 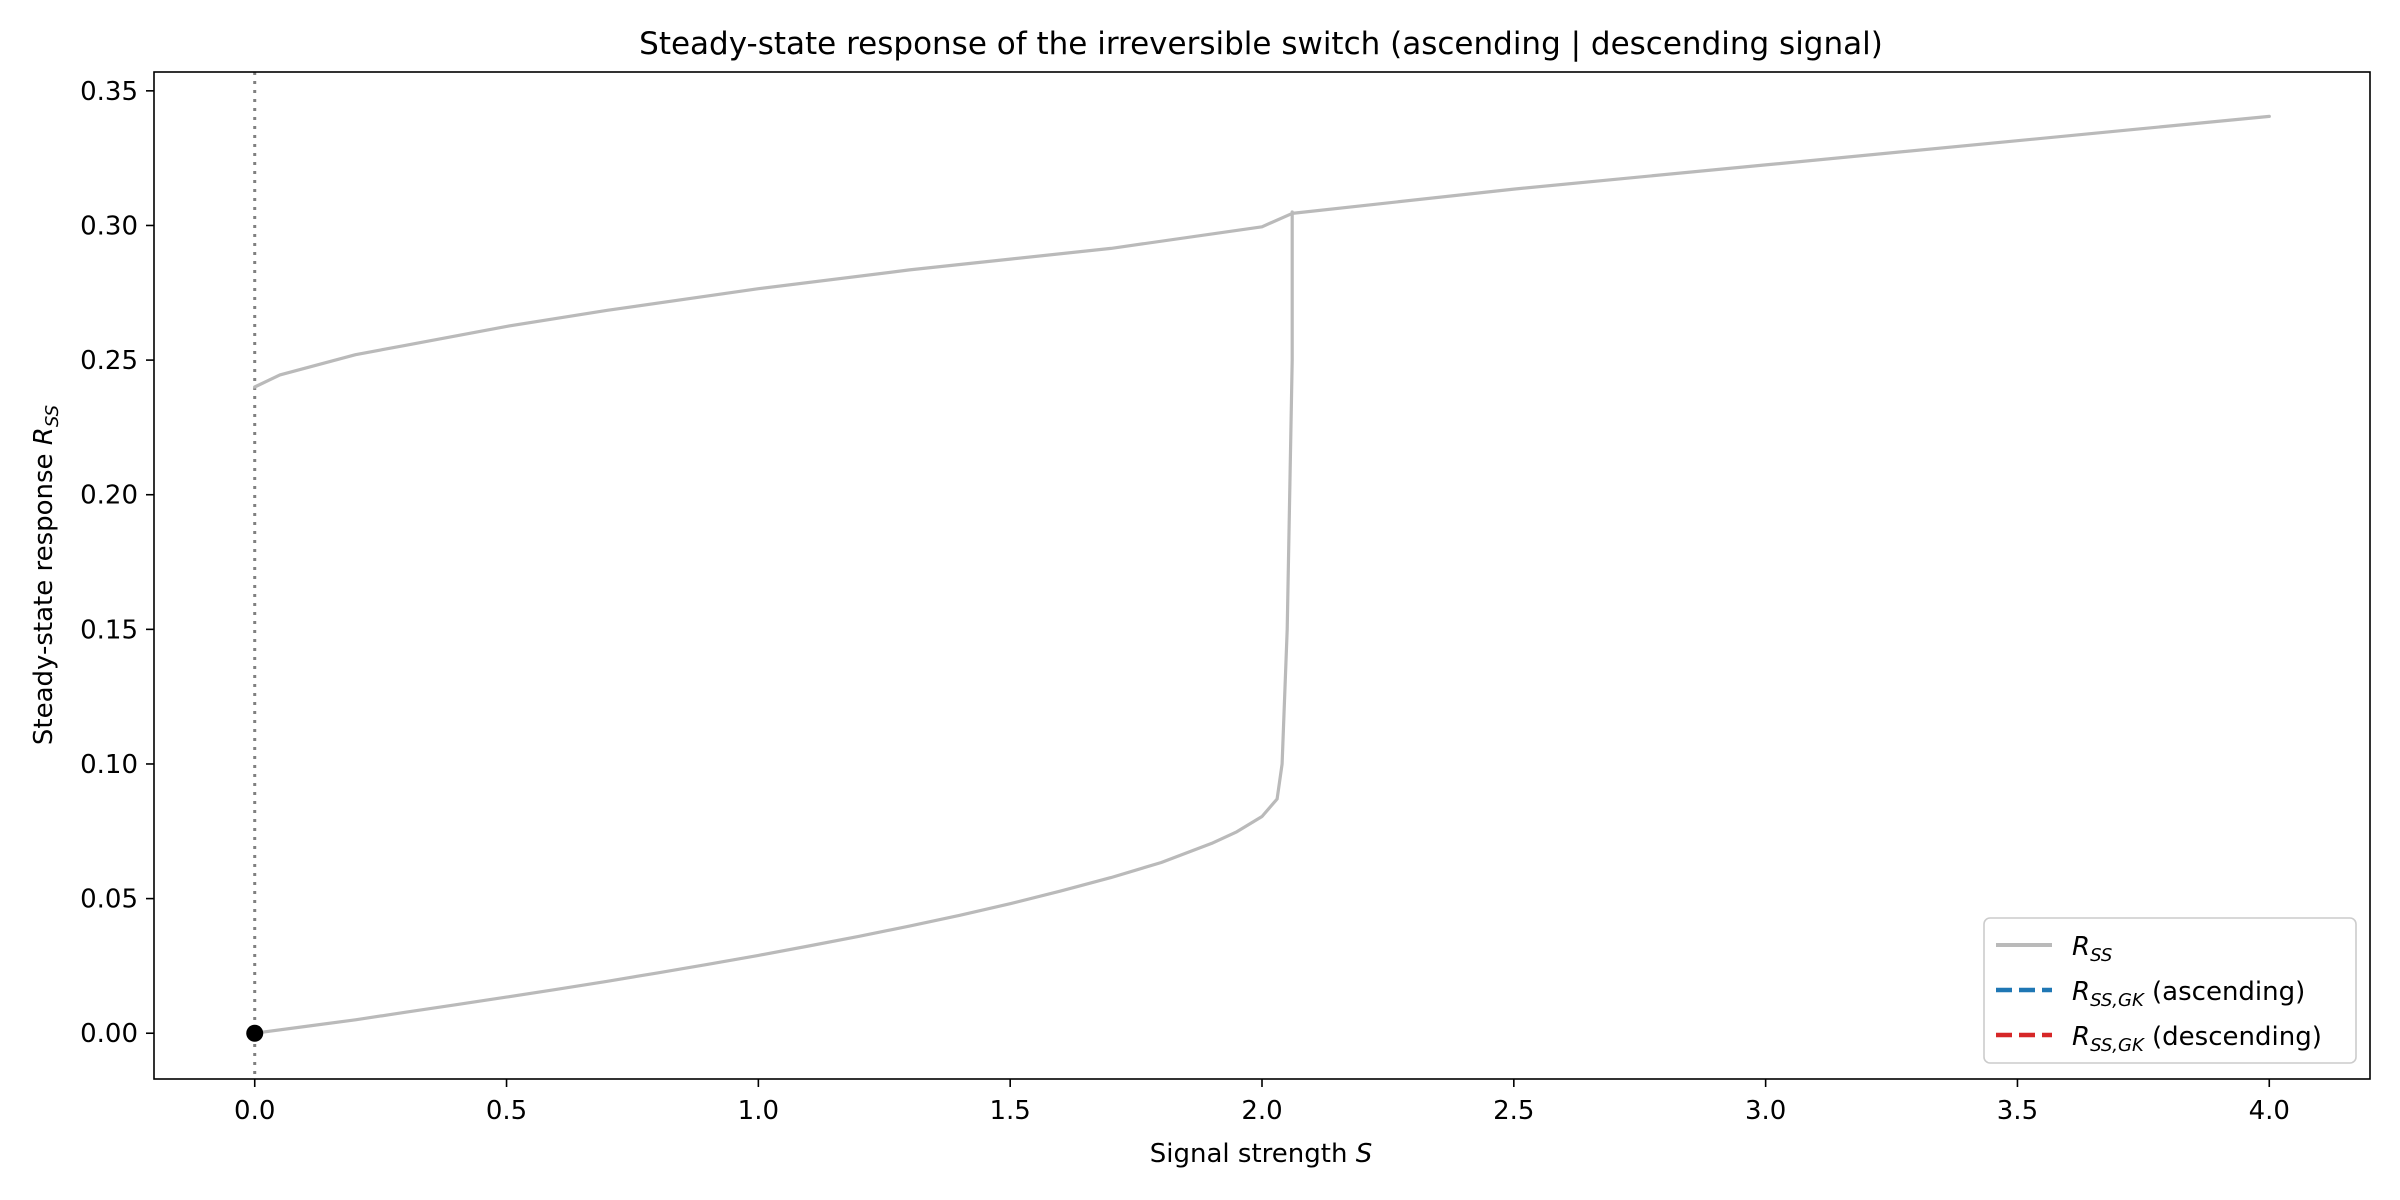 I want to click on y-tick-label: 0.20, so click(x=109, y=496).